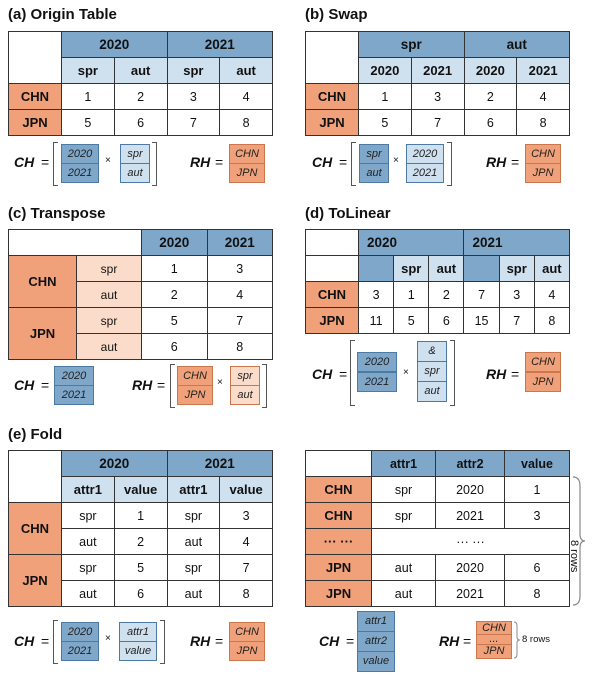 This screenshot has height=675, width=596. What do you see at coordinates (543, 70) in the screenshot?
I see `year-header: 2021` at bounding box center [543, 70].